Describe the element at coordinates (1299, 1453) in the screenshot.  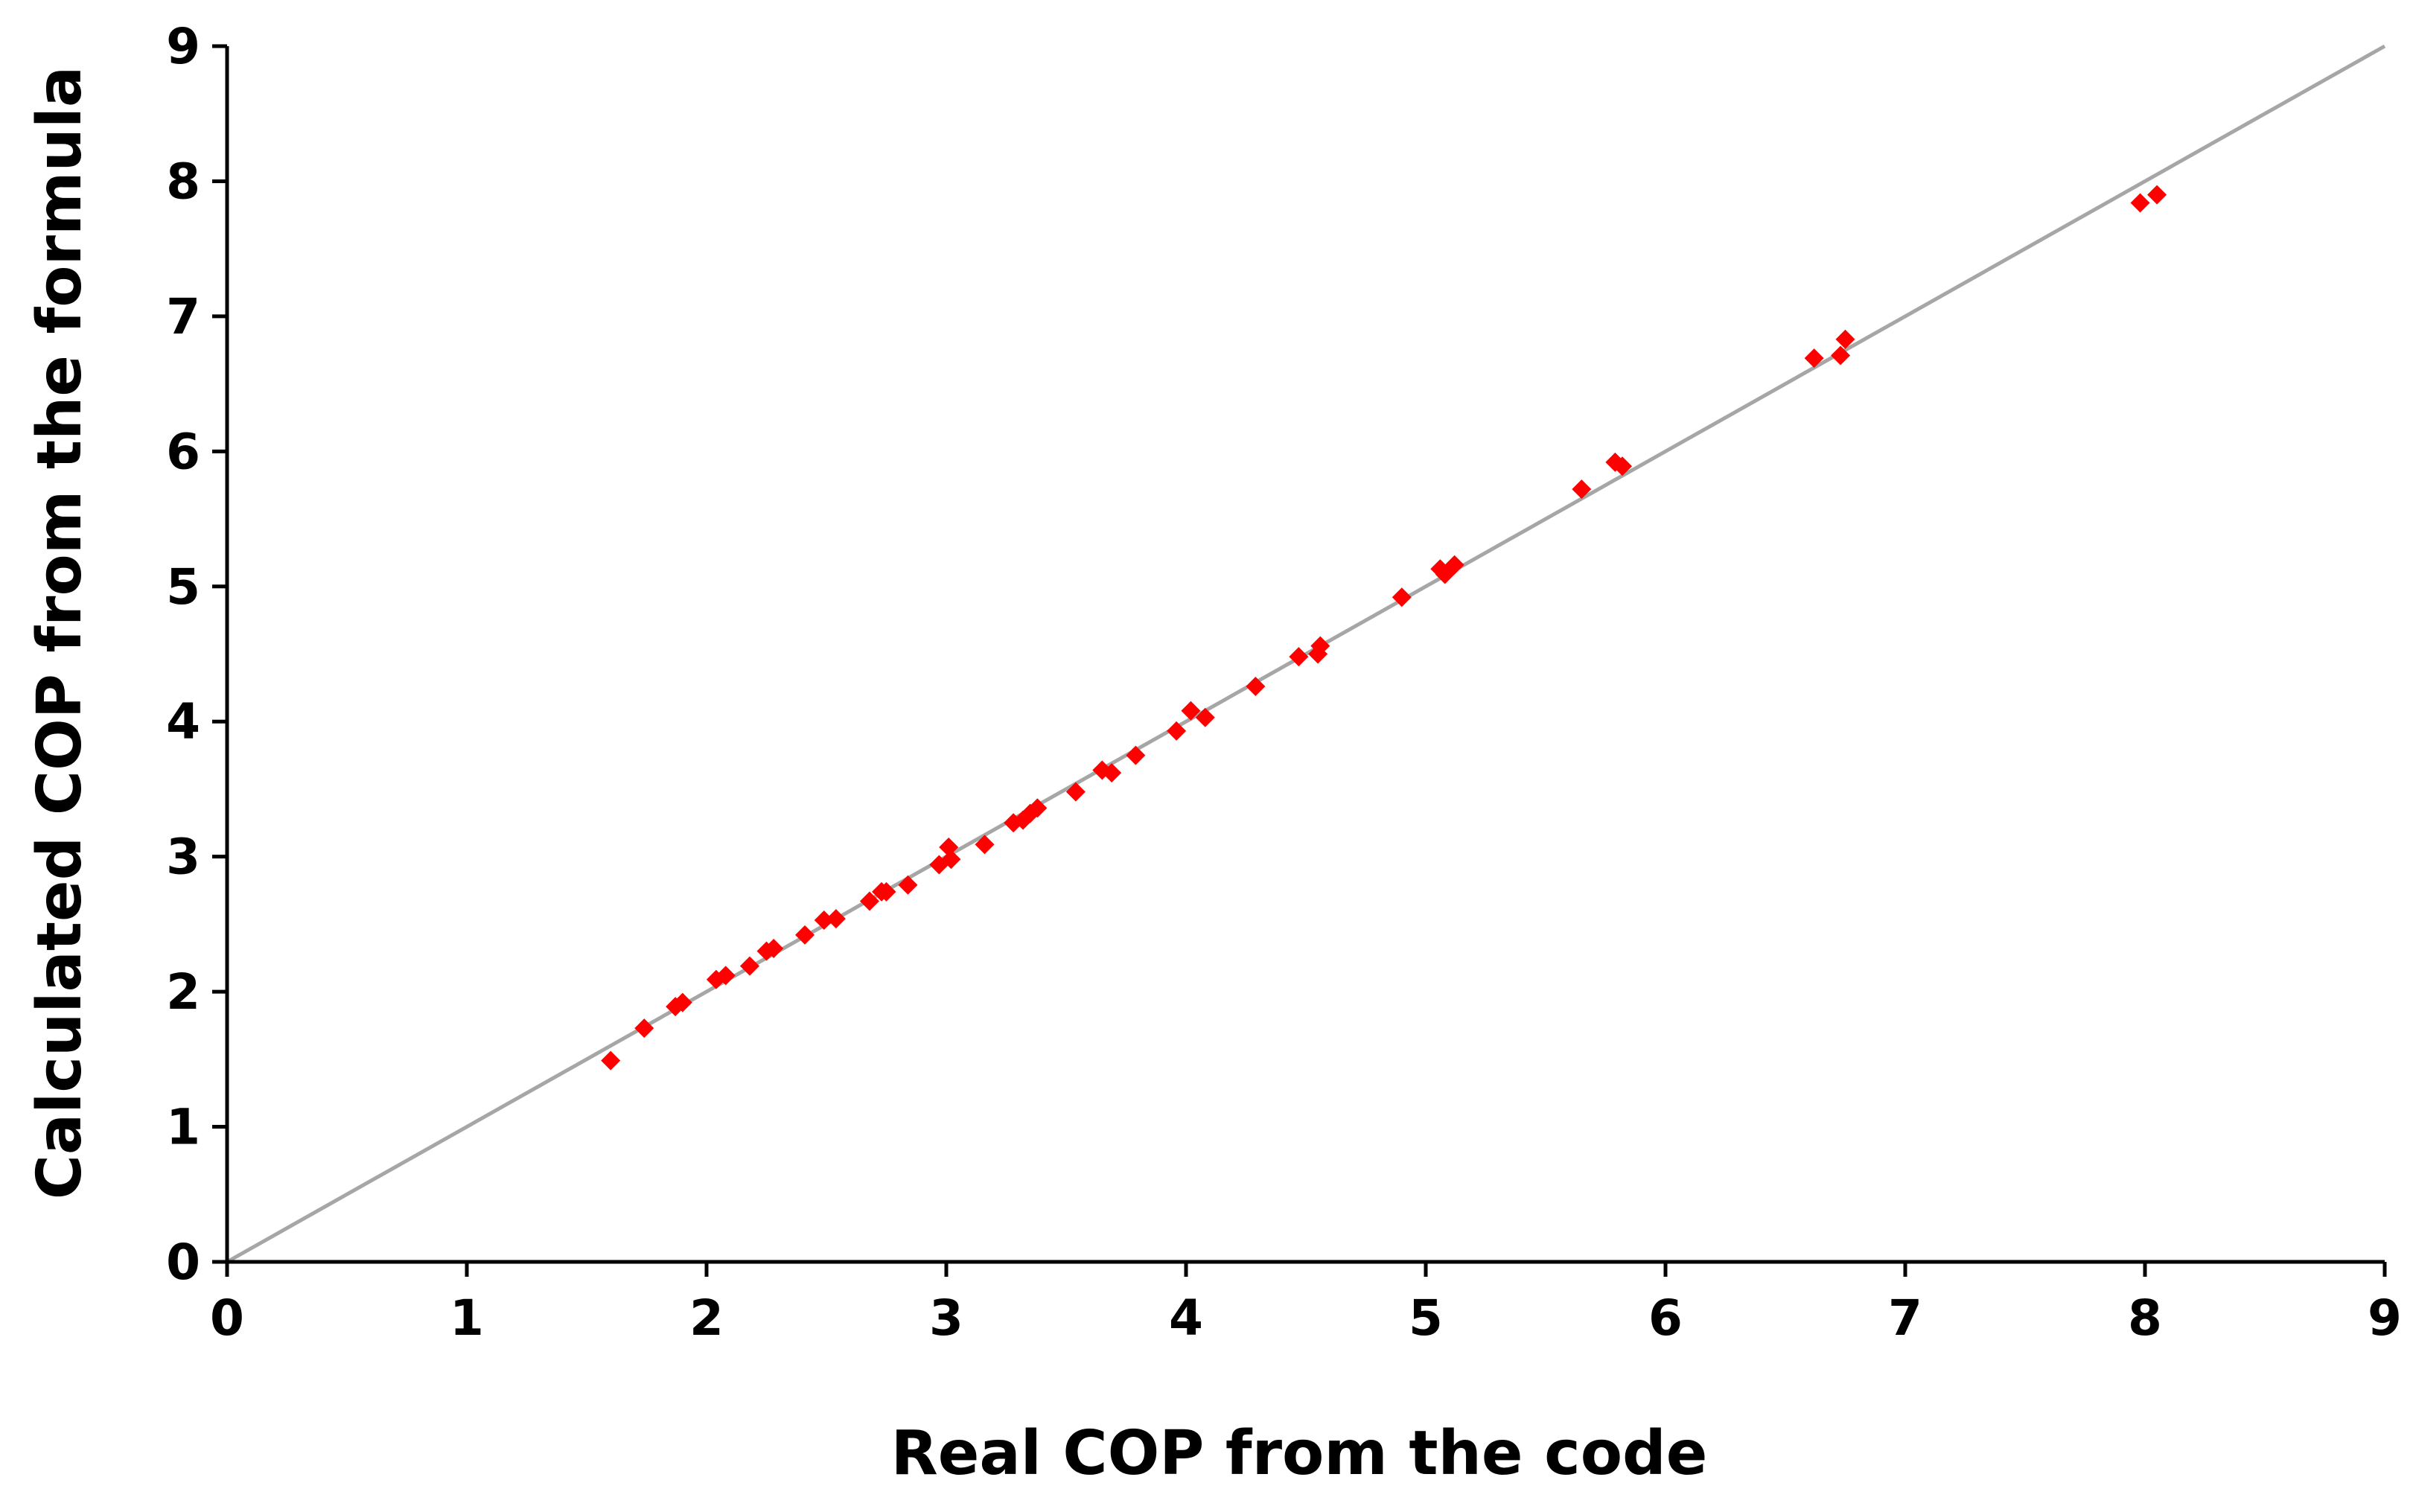
I see `x-axis-title: Real COP from the code` at that location.